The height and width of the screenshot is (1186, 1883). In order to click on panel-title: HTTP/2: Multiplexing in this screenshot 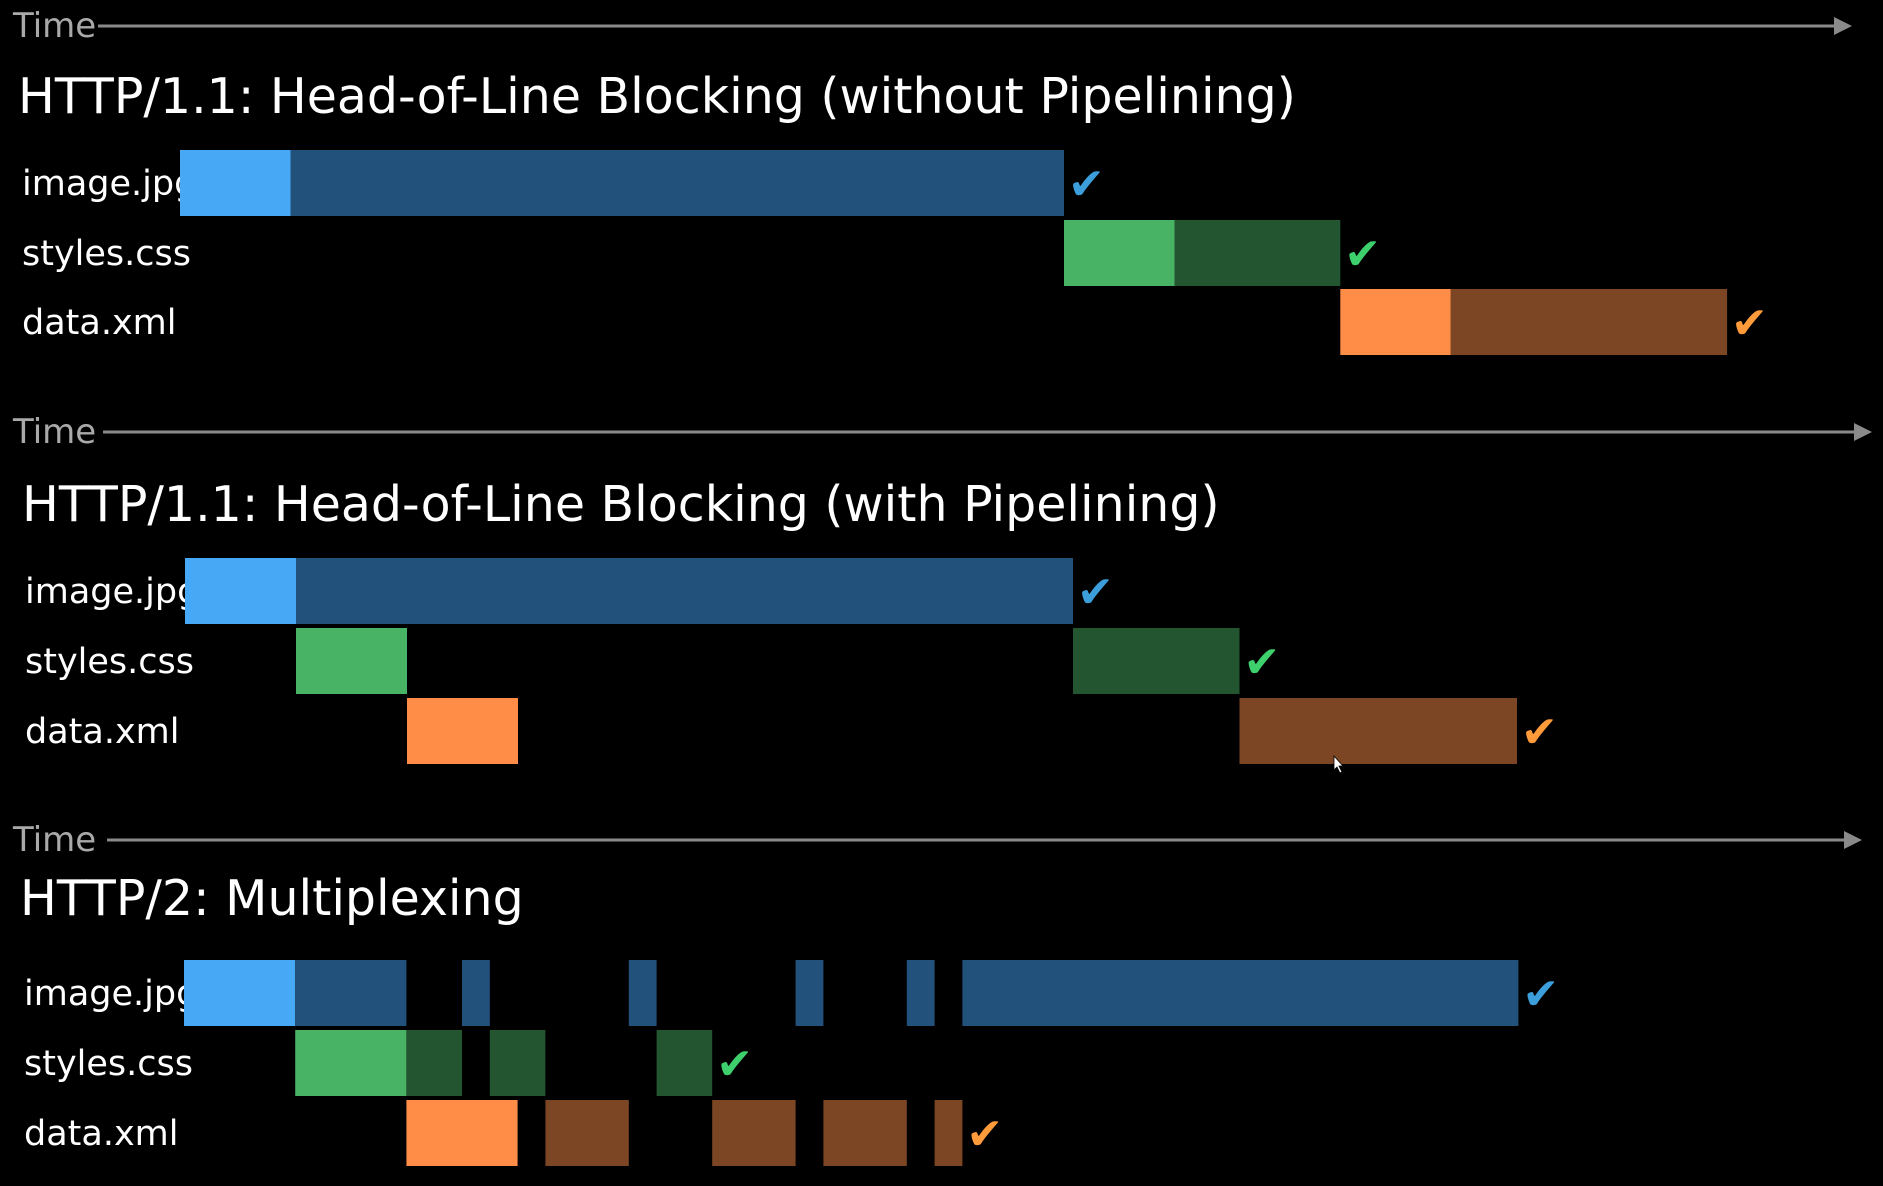, I will do `click(272, 898)`.